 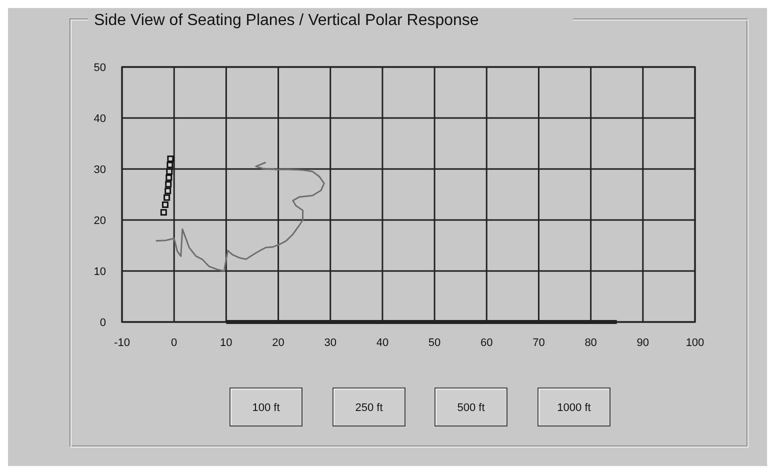 I want to click on y-tick-label: 20, so click(x=100, y=221).